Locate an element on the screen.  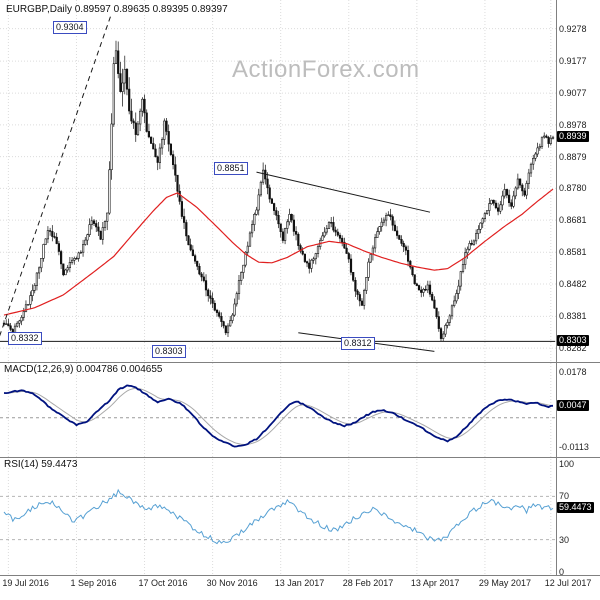
price-axis-label: 0.8282 is located at coordinates (573, 348).